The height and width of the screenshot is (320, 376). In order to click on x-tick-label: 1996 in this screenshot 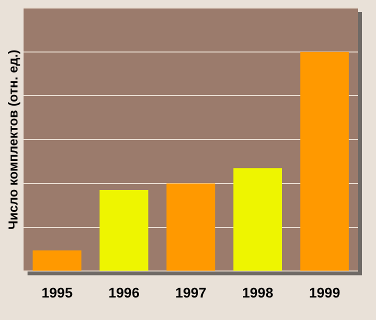, I will do `click(124, 292)`.